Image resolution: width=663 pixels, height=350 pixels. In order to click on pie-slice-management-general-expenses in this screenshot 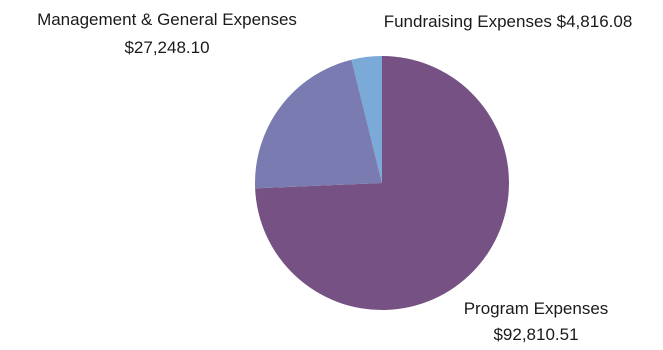, I will do `click(318, 124)`.